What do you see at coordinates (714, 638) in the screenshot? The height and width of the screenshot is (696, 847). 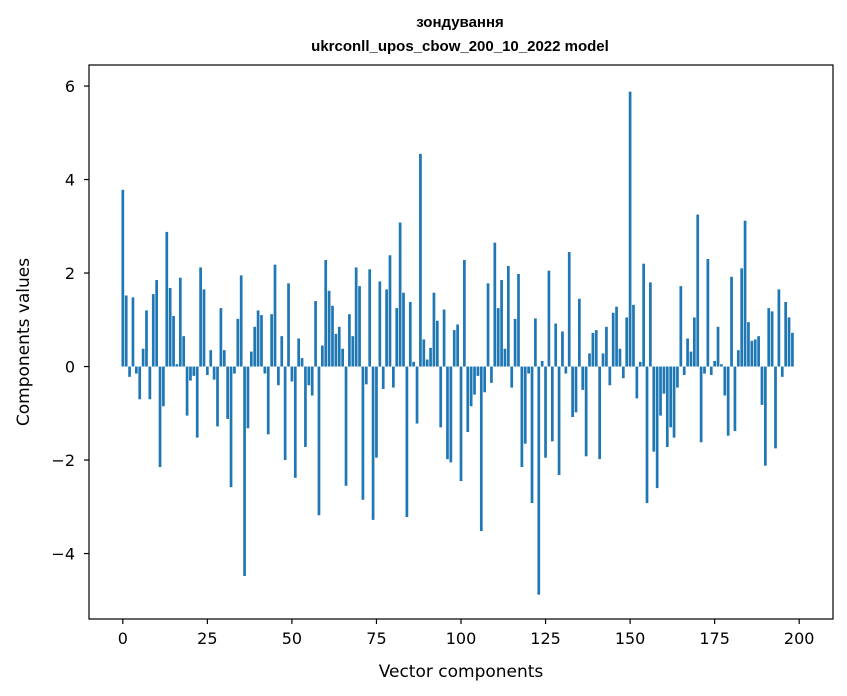 I see `x-tick-label: 175` at bounding box center [714, 638].